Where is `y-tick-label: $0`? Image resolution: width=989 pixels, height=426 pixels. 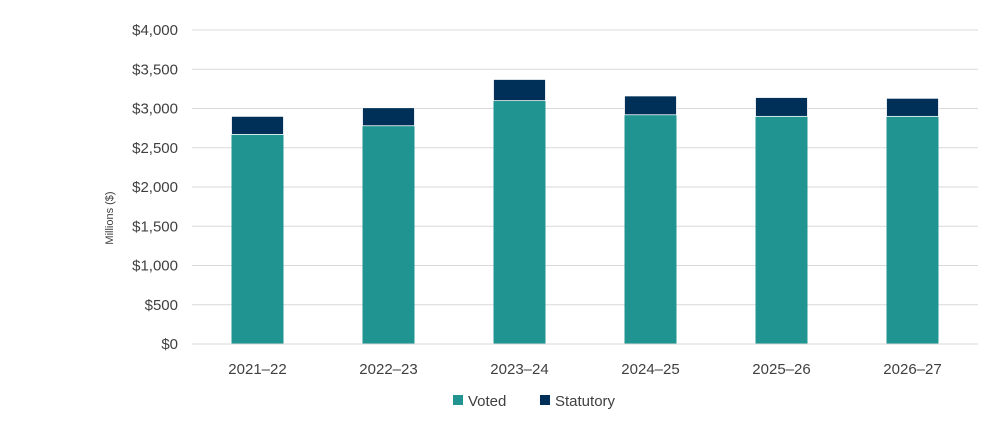 y-tick-label: $0 is located at coordinates (169, 344).